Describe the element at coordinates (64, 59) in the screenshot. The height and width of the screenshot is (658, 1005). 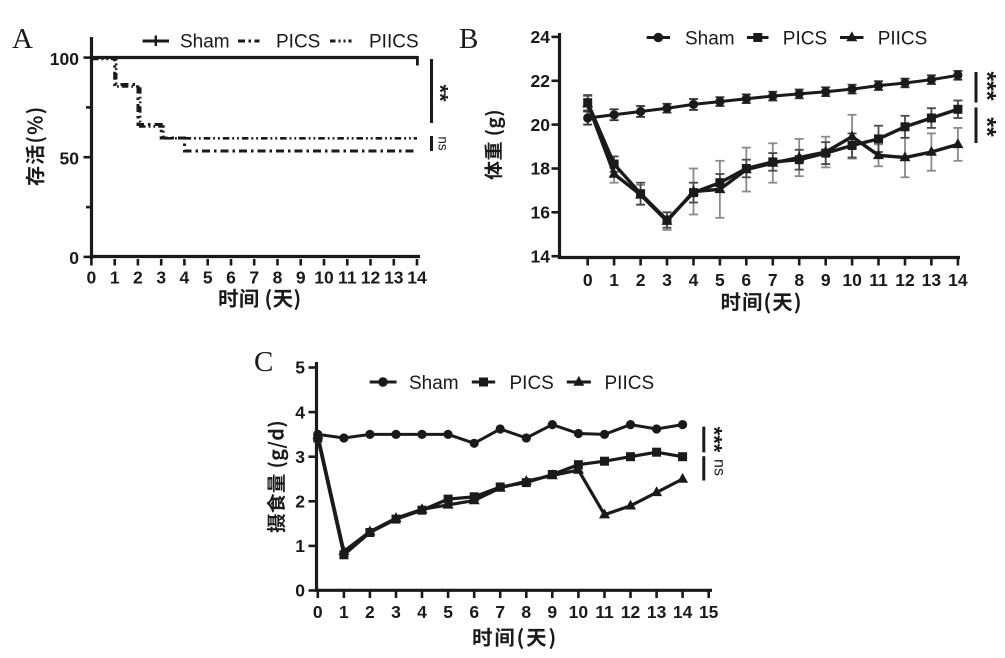
I see `svg-text: 100` at that location.